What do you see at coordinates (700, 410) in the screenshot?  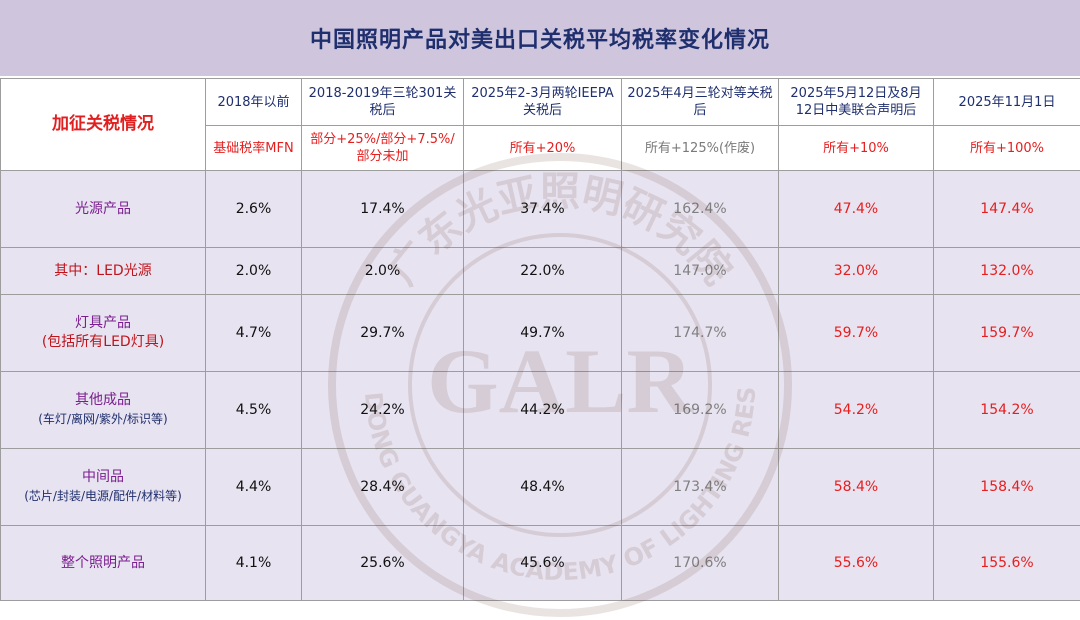 I see `table-cell: 169.2%` at bounding box center [700, 410].